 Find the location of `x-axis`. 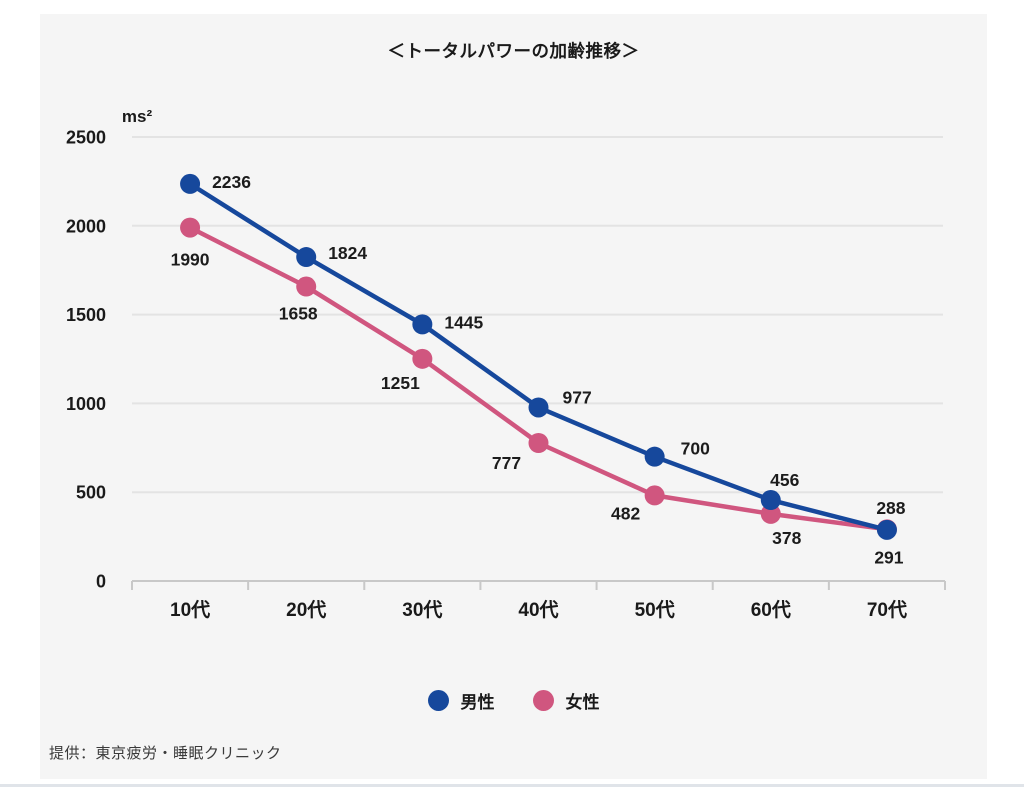

x-axis is located at coordinates (538, 585).